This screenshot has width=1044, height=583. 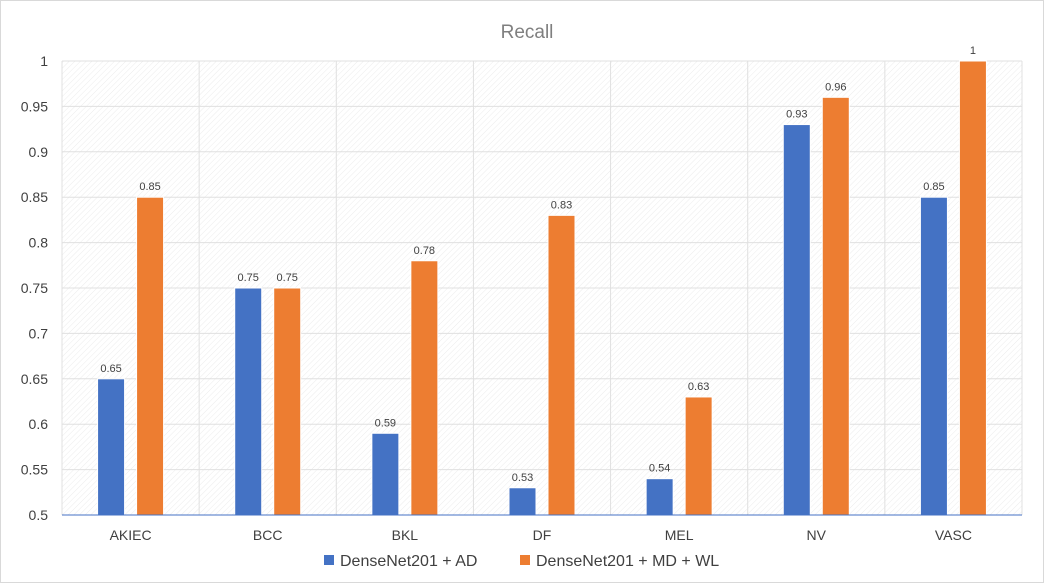 I want to click on x-category-label: MEL, so click(x=679, y=535).